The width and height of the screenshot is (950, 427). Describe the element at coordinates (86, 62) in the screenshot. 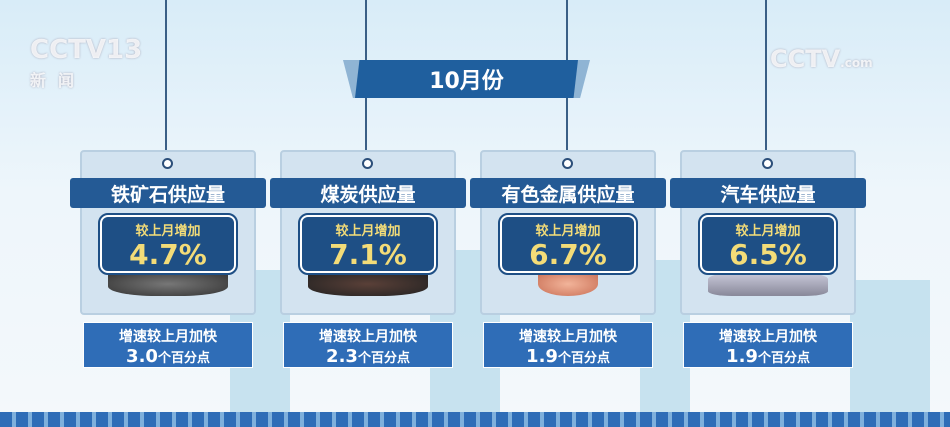

I see `cctv13-logo: CCTV13 新闻` at that location.